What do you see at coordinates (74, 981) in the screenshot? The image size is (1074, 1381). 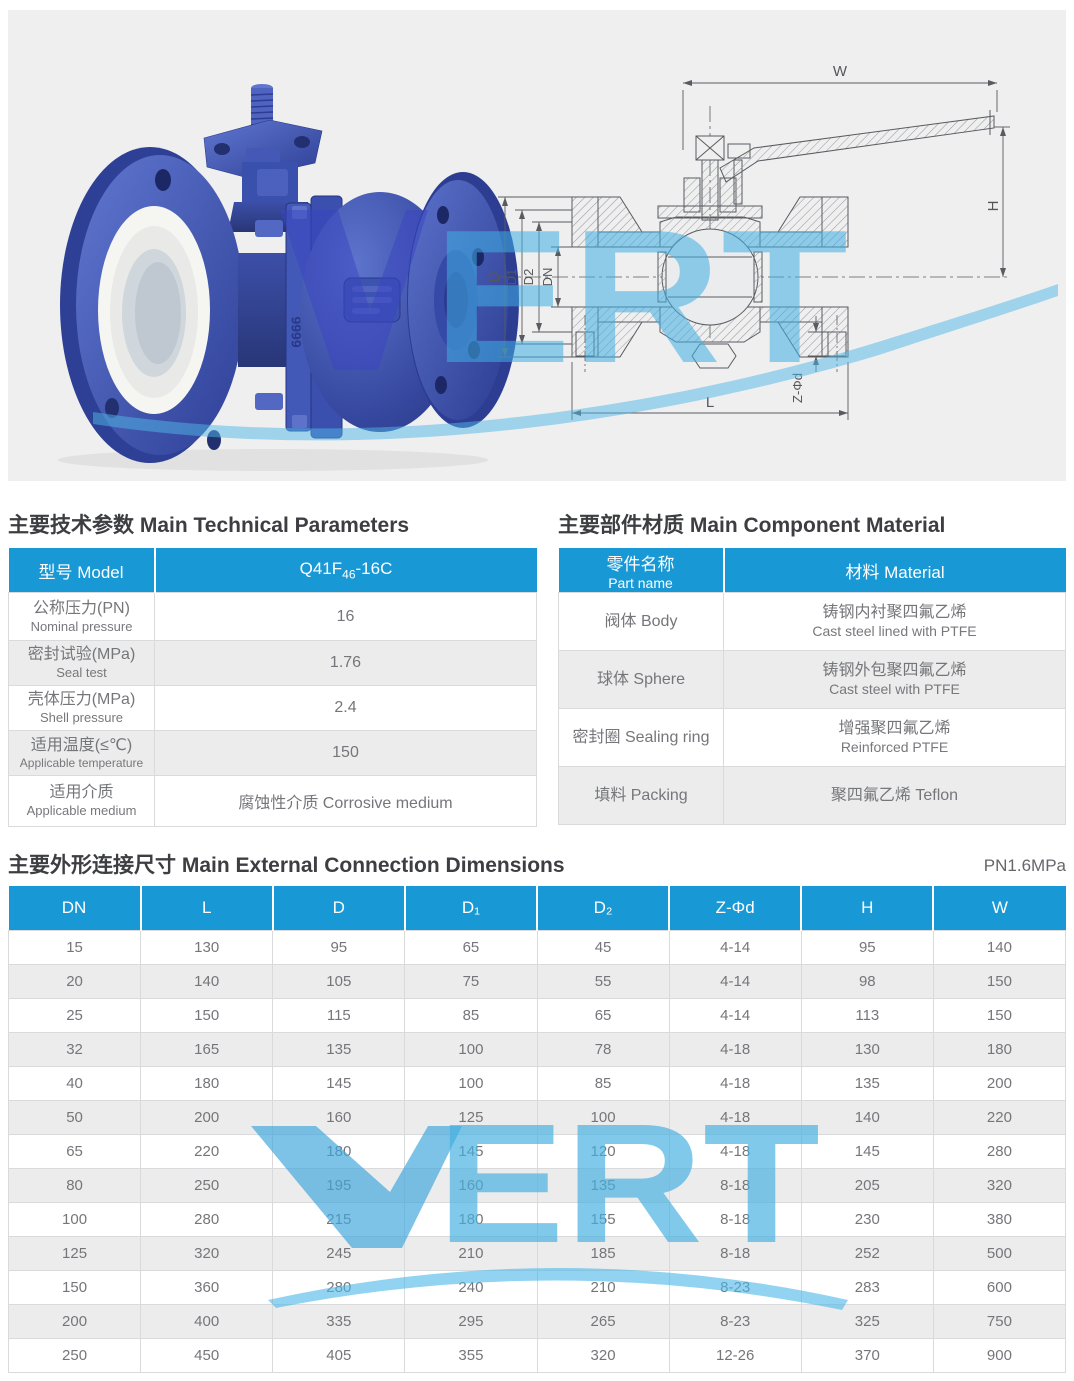 I see `dim-cell: 20` at bounding box center [74, 981].